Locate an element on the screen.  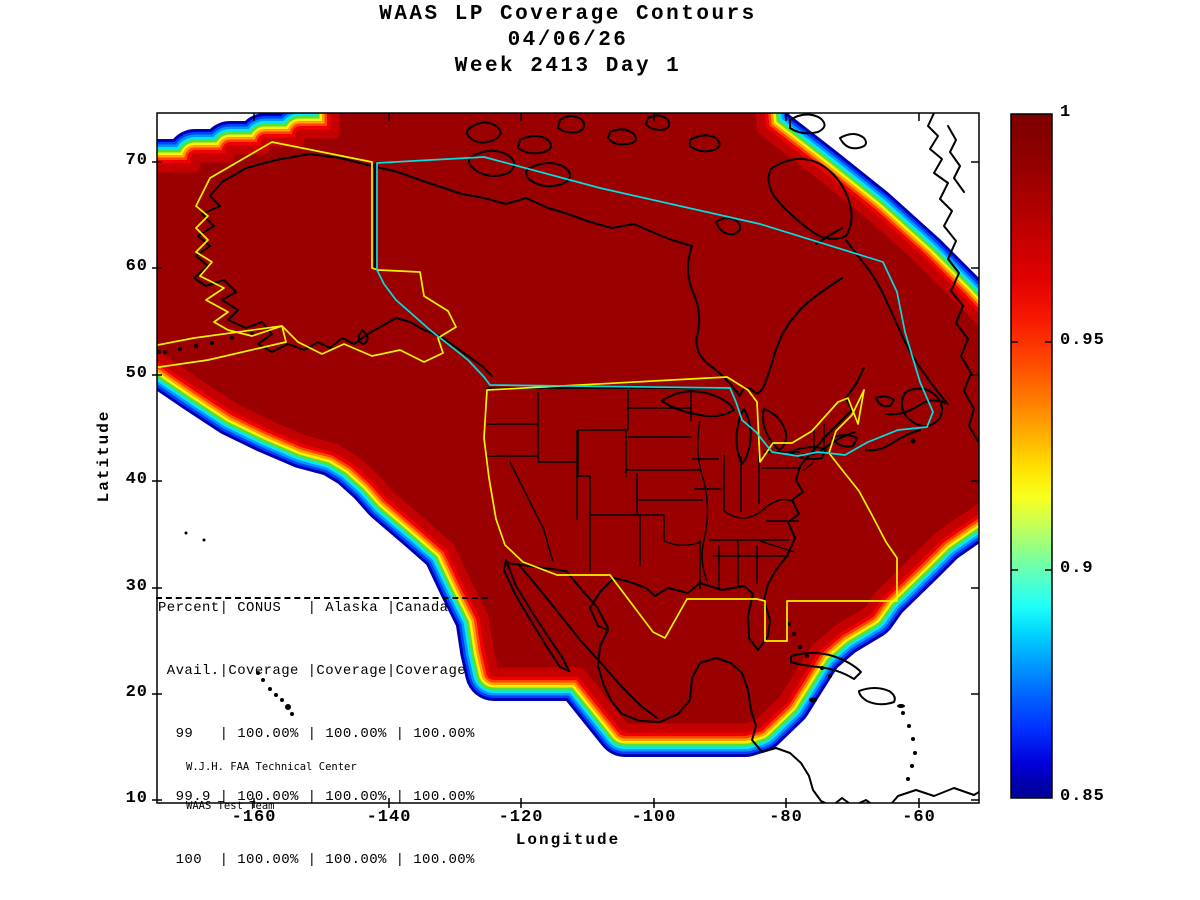
y-tick-label: 30 is located at coordinates (136, 586).